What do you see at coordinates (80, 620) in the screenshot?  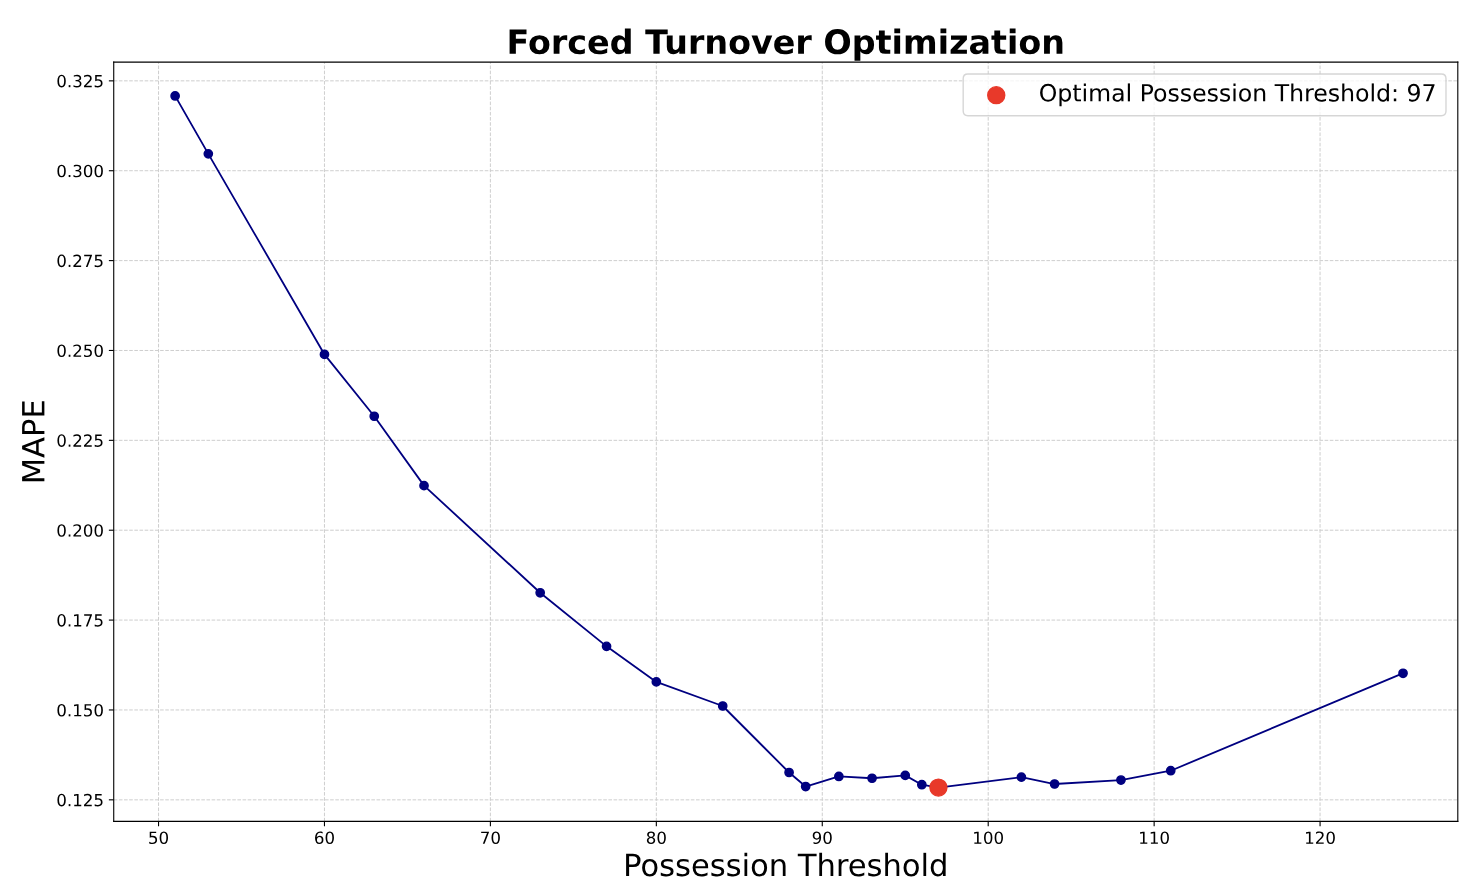 I see `y-tick-label: 0.175` at bounding box center [80, 620].